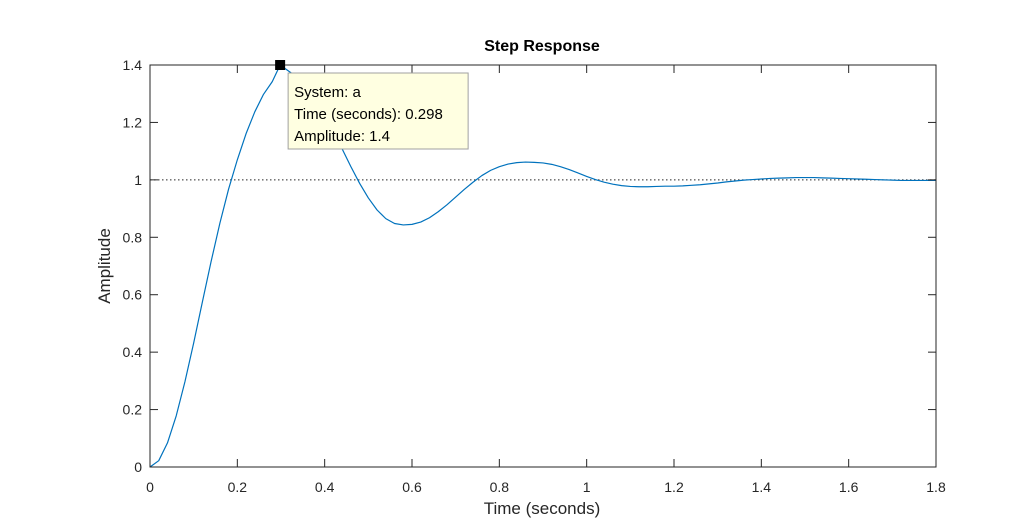 Image resolution: width=1035 pixels, height=525 pixels. I want to click on y-tick-label: 1.2, so click(133, 122).